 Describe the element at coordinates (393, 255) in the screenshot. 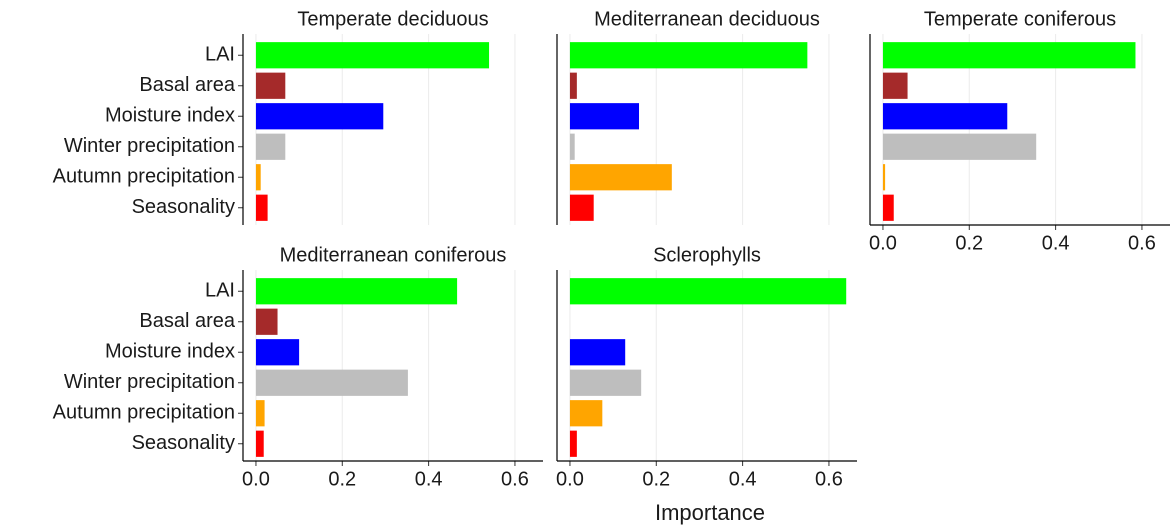

I see `facet-title: Mediterranean coniferous` at that location.